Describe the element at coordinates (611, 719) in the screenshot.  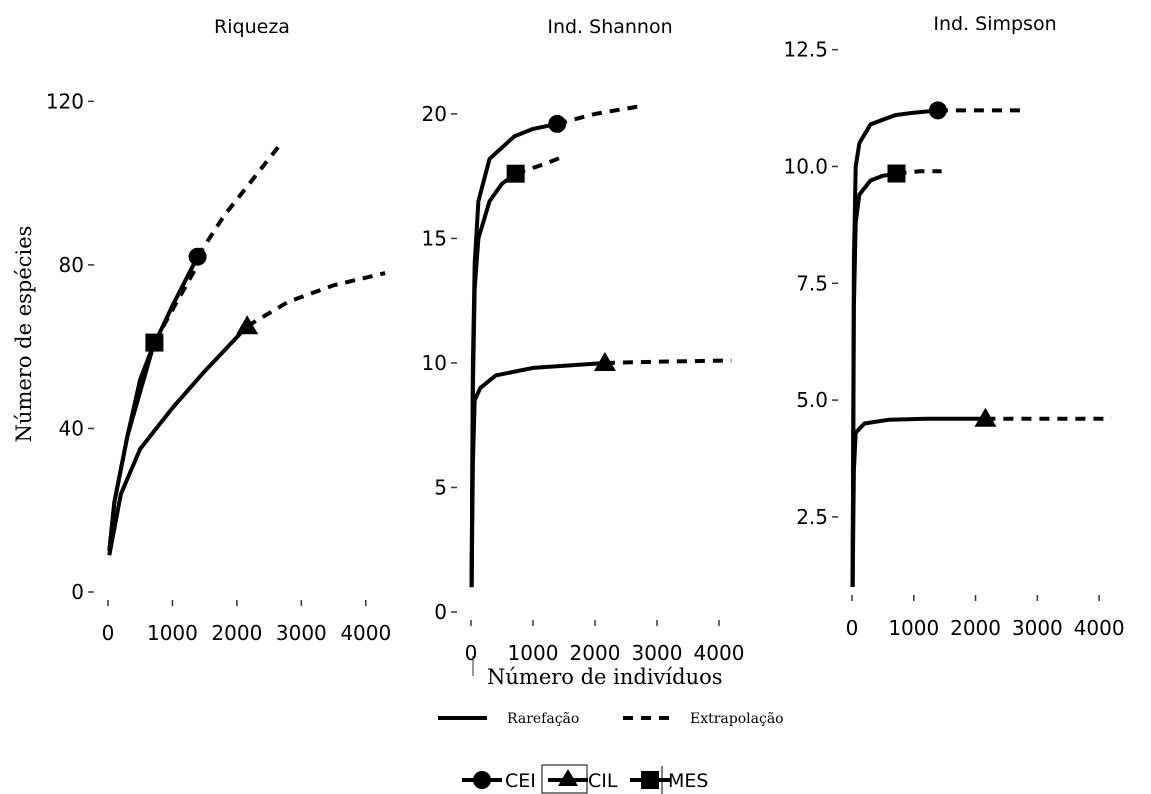
I see `linetype-legend: Rarefação Extrapolação` at that location.